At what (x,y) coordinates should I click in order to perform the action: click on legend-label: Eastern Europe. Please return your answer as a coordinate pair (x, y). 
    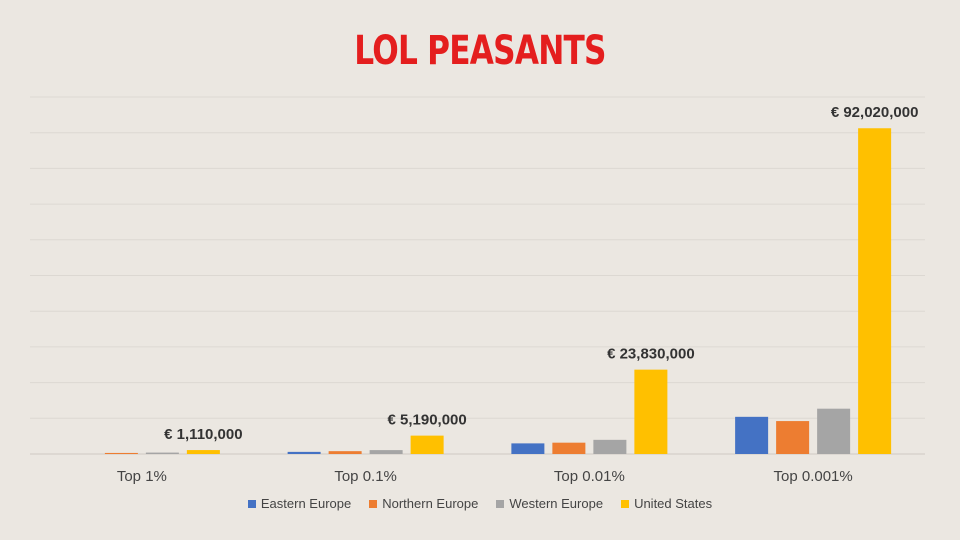
    Looking at the image, I should click on (306, 503).